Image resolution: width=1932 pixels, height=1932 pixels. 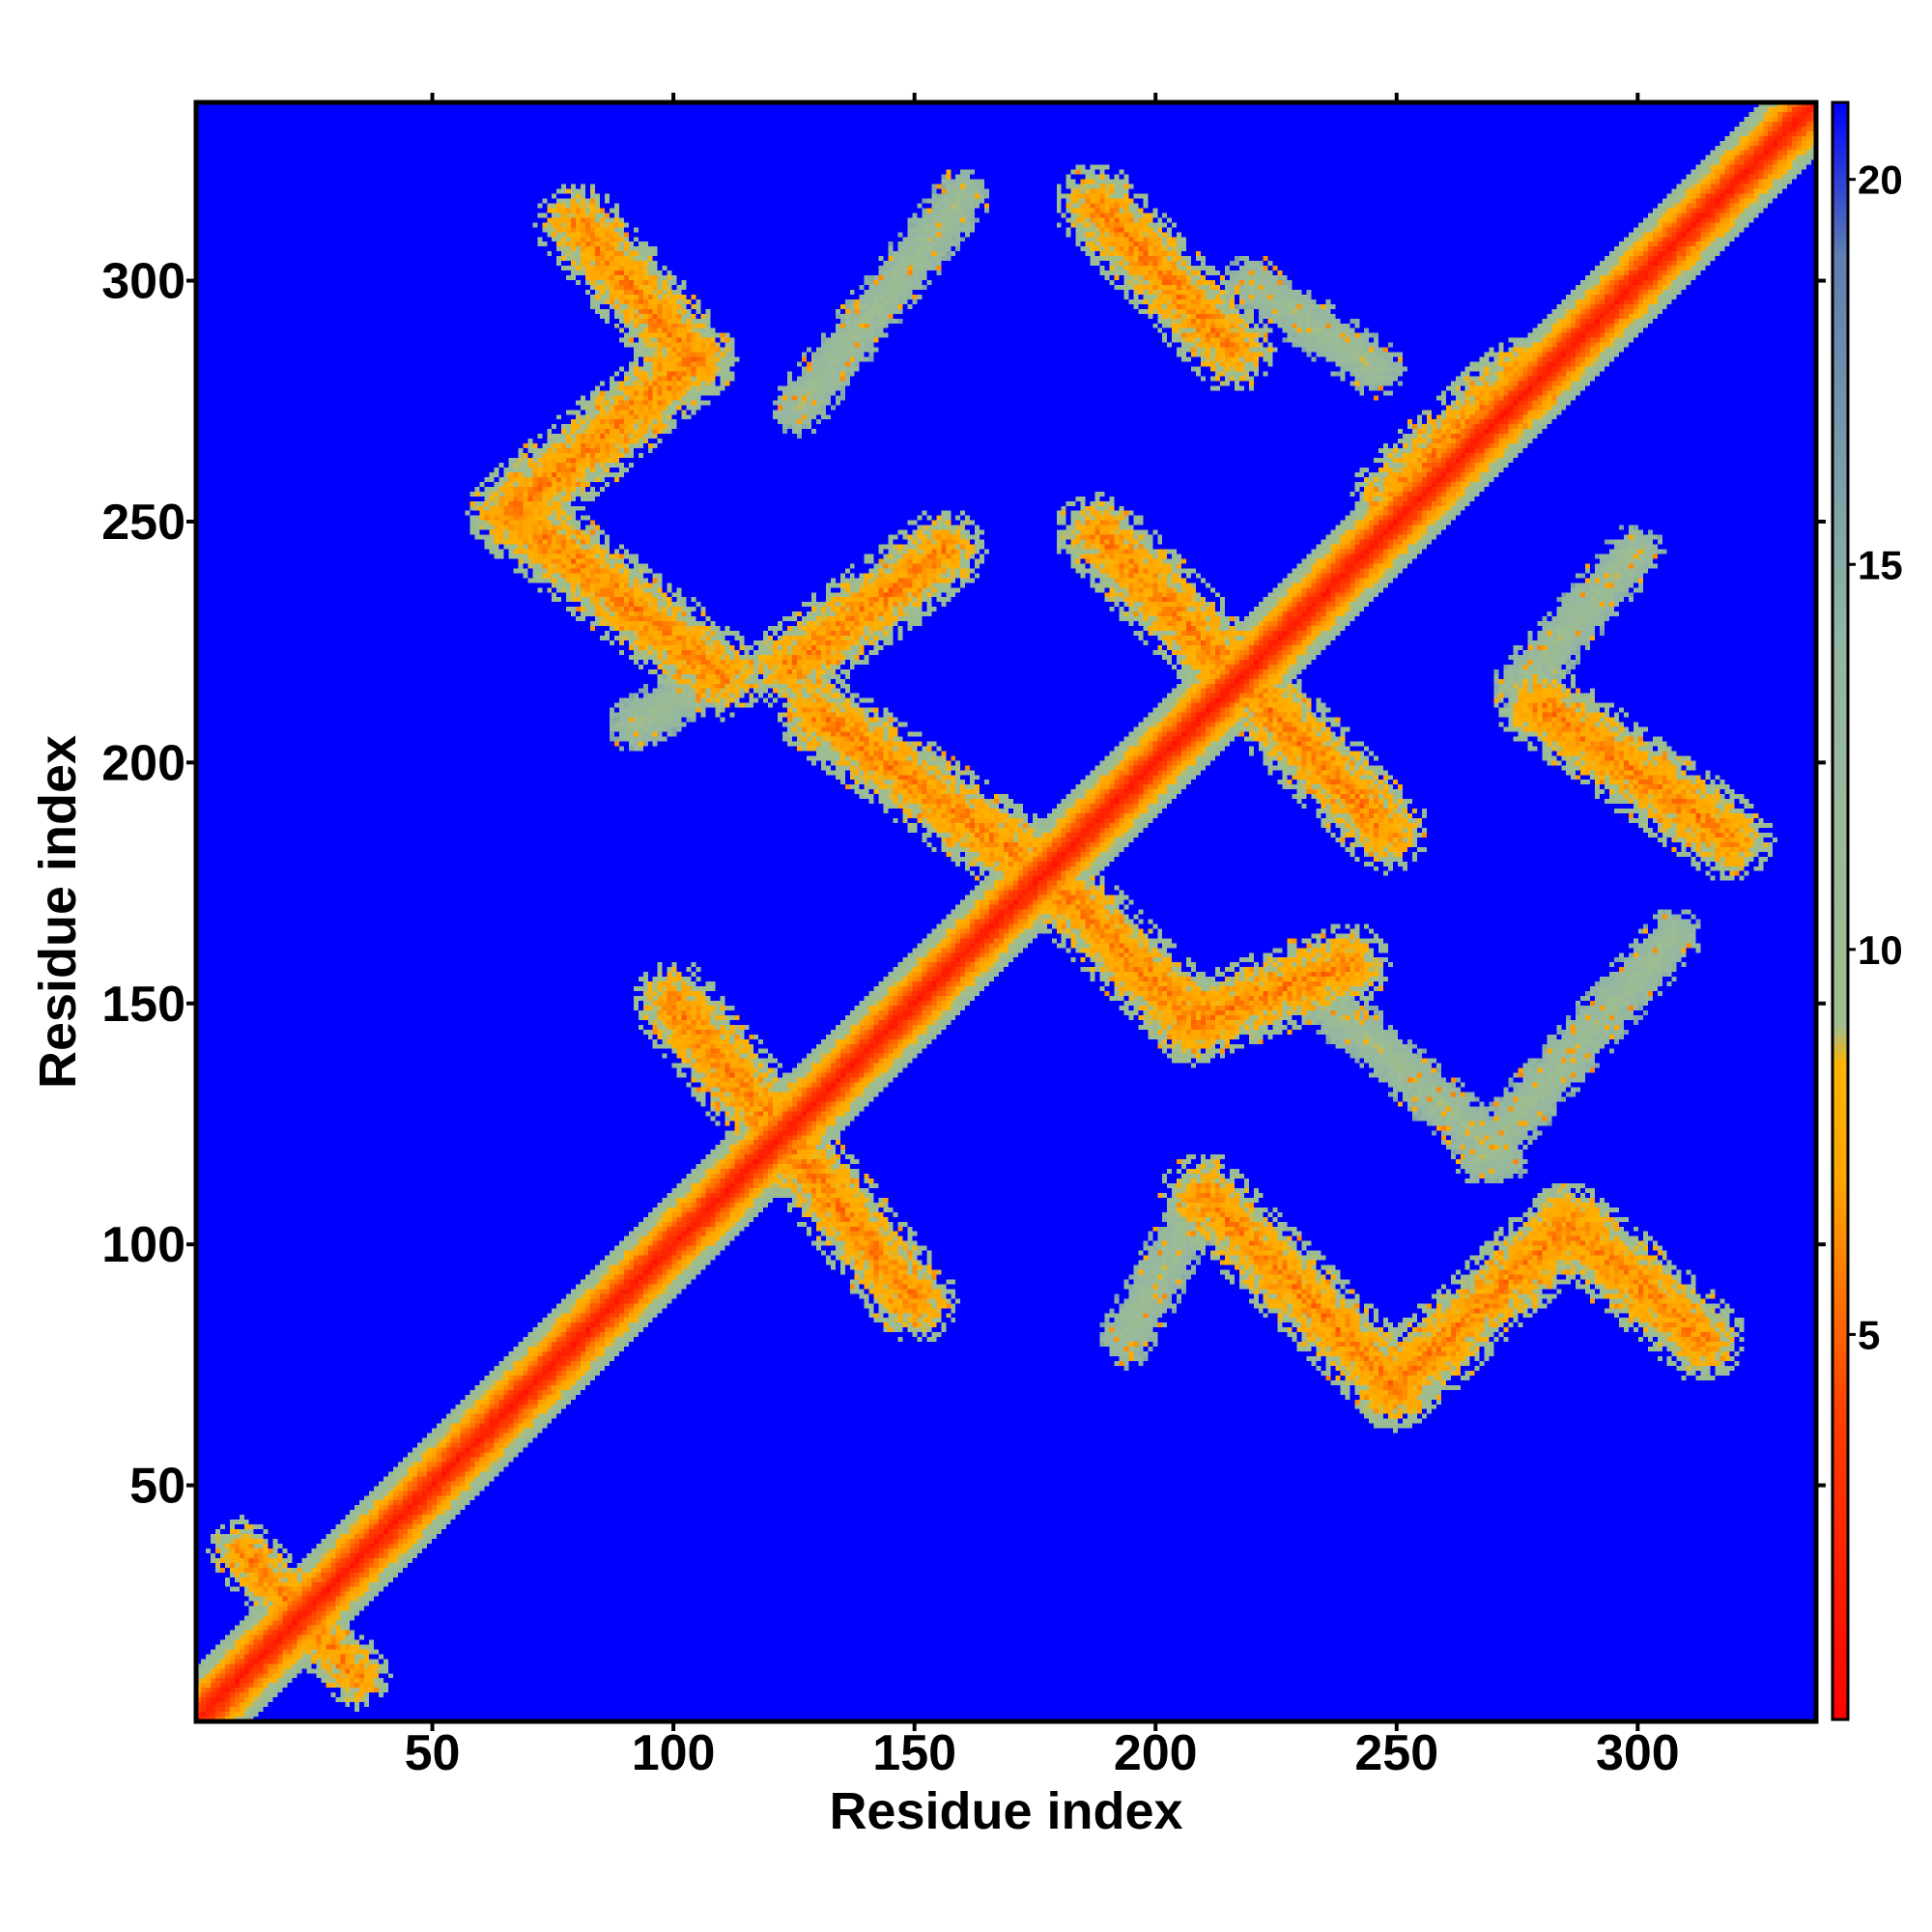 I want to click on y-tick-label: 200, so click(x=143, y=763).